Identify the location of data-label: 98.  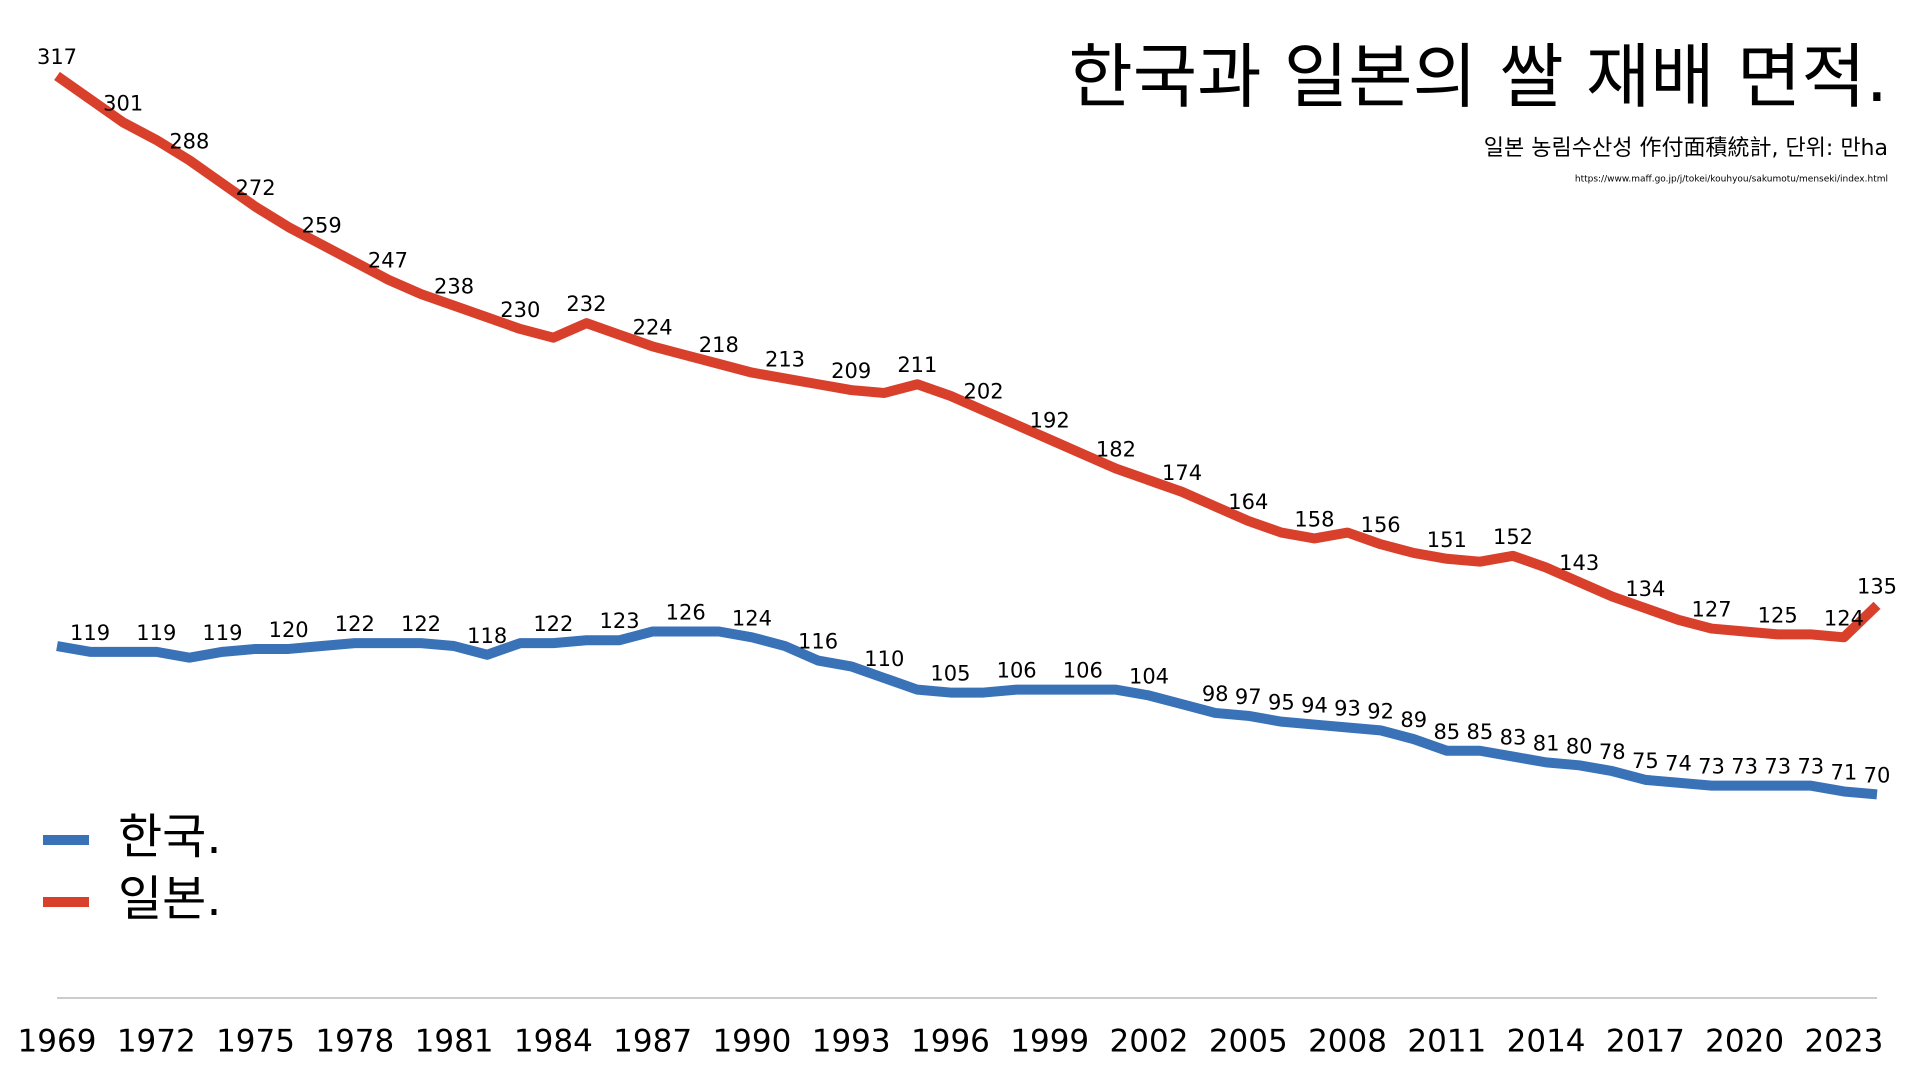
(1215, 694).